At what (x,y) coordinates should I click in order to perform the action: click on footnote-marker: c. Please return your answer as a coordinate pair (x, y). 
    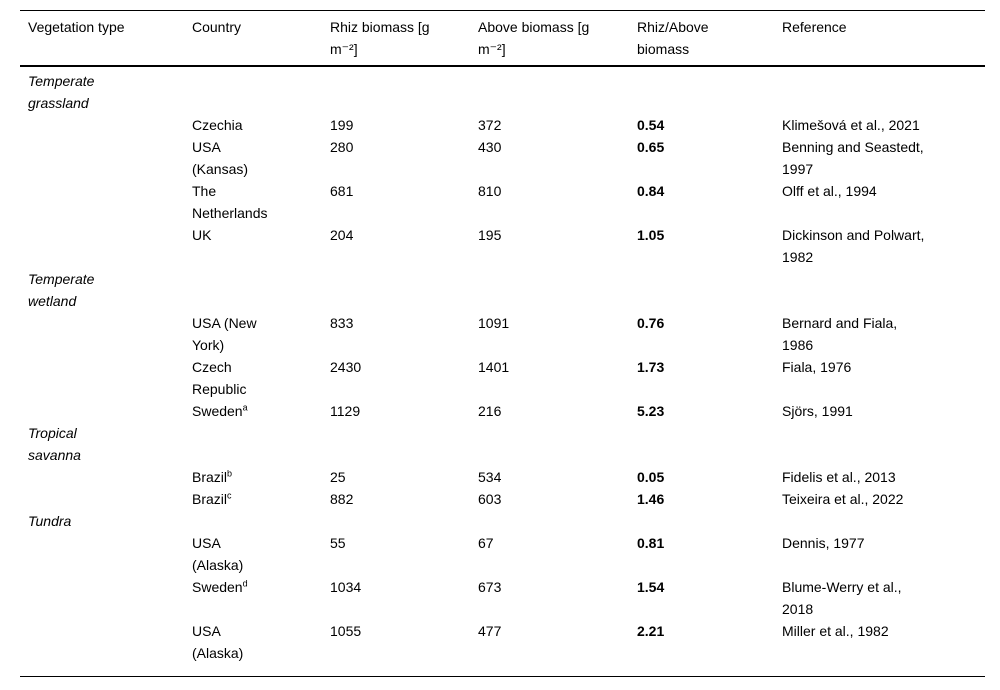
    Looking at the image, I should click on (229, 495).